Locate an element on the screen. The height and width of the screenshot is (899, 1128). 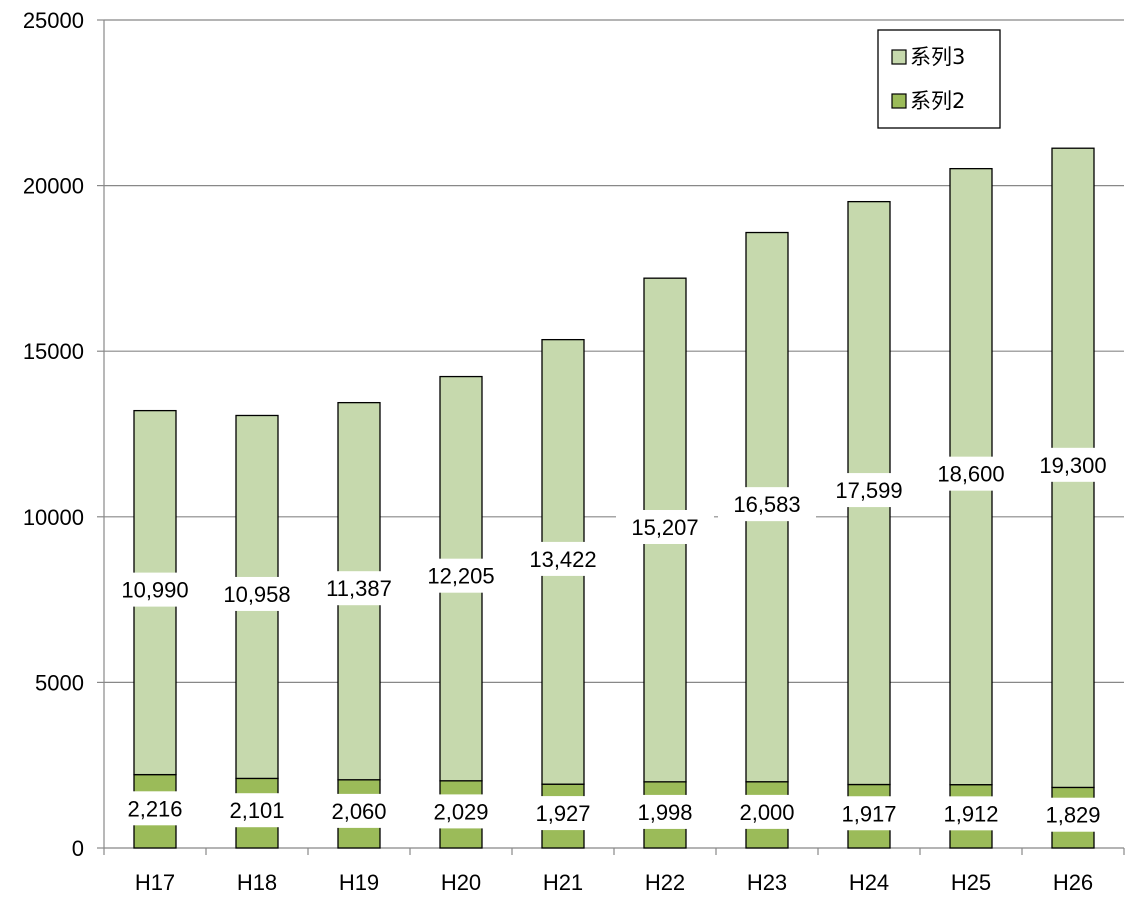
data-label-series2: 1,927 is located at coordinates (562, 813).